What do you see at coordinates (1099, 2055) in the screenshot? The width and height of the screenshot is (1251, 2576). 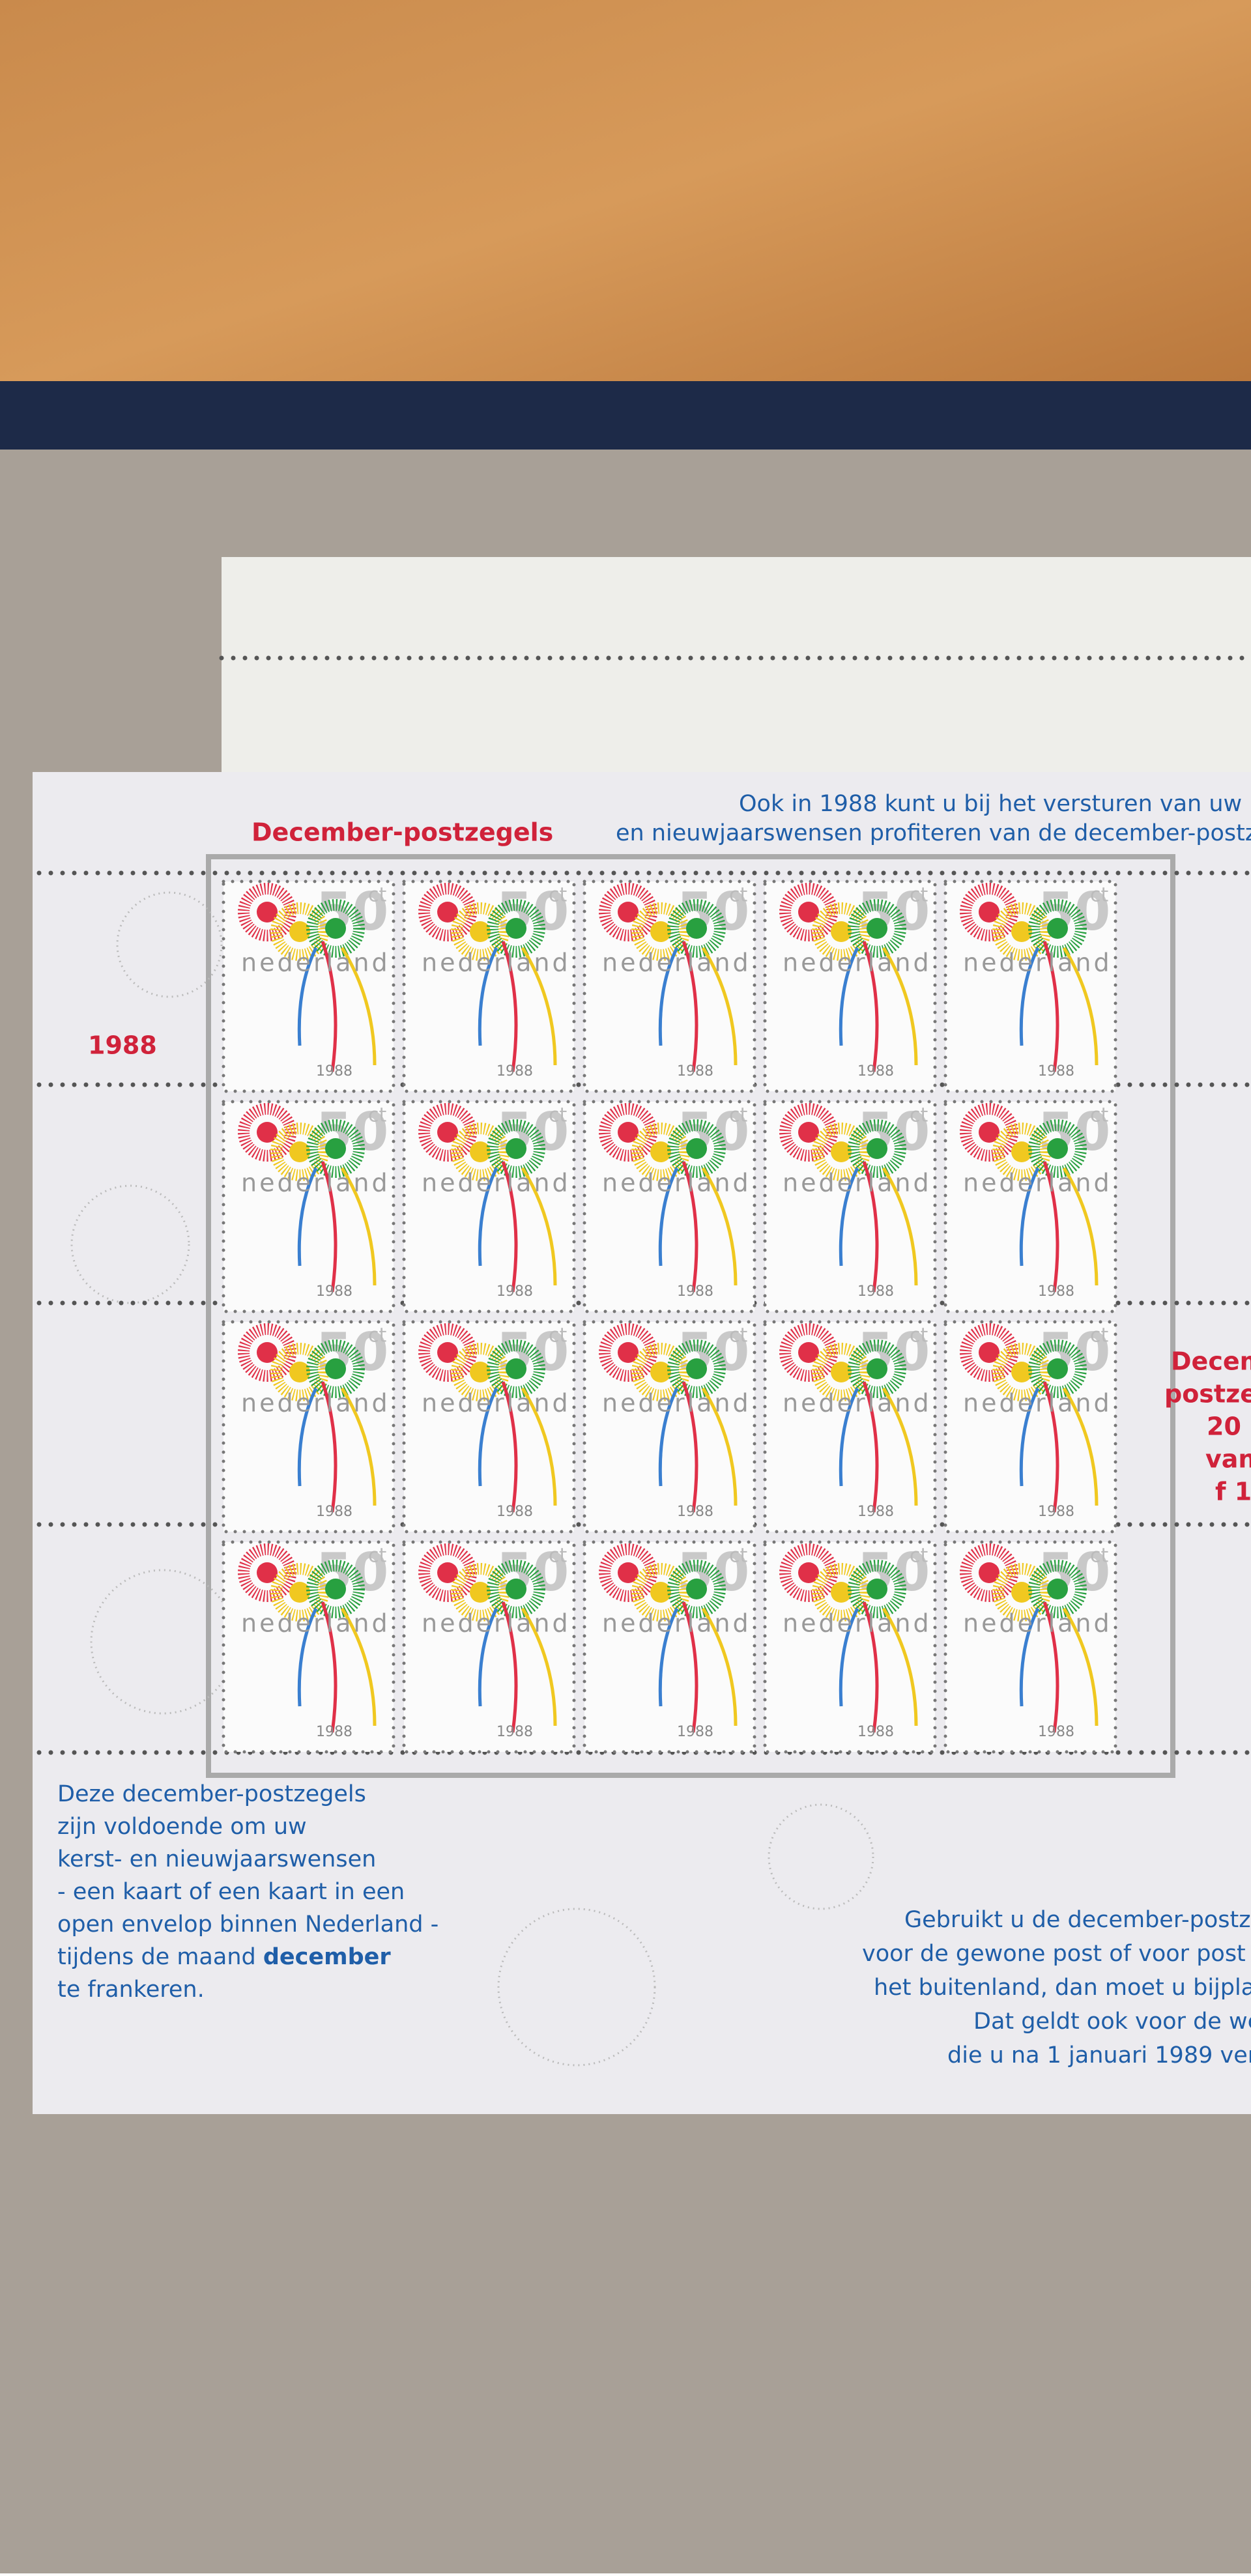 I see `right-text-line: die u na 1 januari 1989 vers` at bounding box center [1099, 2055].